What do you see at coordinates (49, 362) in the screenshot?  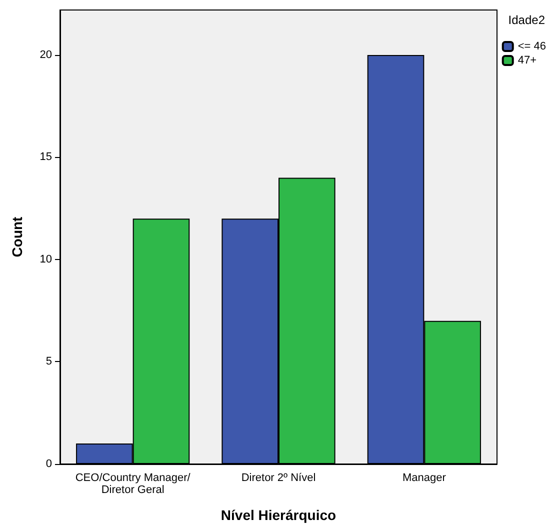 I see `y-tick-label: 5` at bounding box center [49, 362].